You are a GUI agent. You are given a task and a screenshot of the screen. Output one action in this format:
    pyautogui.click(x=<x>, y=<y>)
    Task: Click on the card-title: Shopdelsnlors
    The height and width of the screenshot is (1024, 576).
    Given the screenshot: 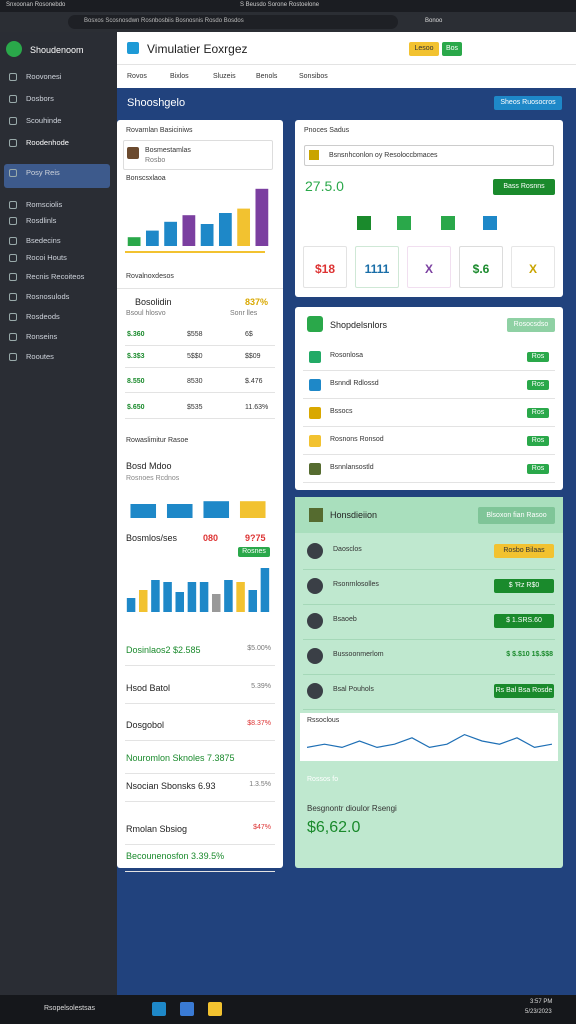 What is the action you would take?
    pyautogui.click(x=359, y=325)
    